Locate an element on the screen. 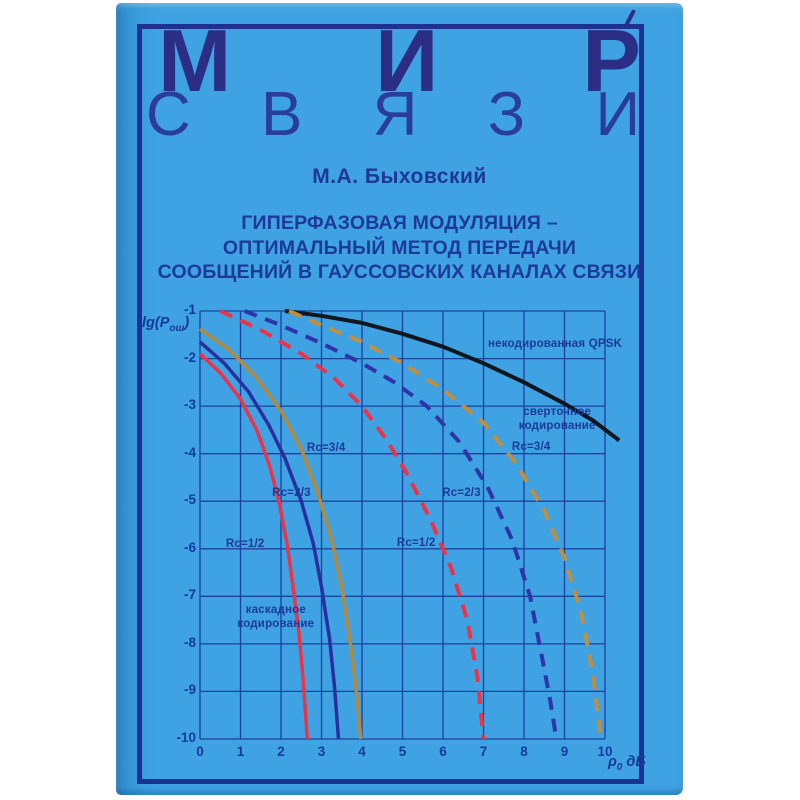 The height and width of the screenshot is (800, 800). label-conv-coding: сверточное кодирование is located at coordinates (557, 419).